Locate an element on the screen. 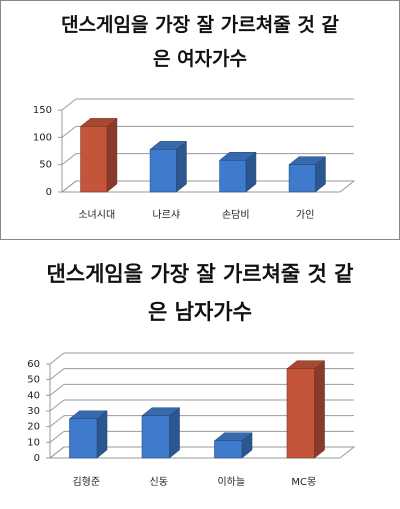 This screenshot has height=509, width=400. x-tick-label: 나르샤 is located at coordinates (166, 215).